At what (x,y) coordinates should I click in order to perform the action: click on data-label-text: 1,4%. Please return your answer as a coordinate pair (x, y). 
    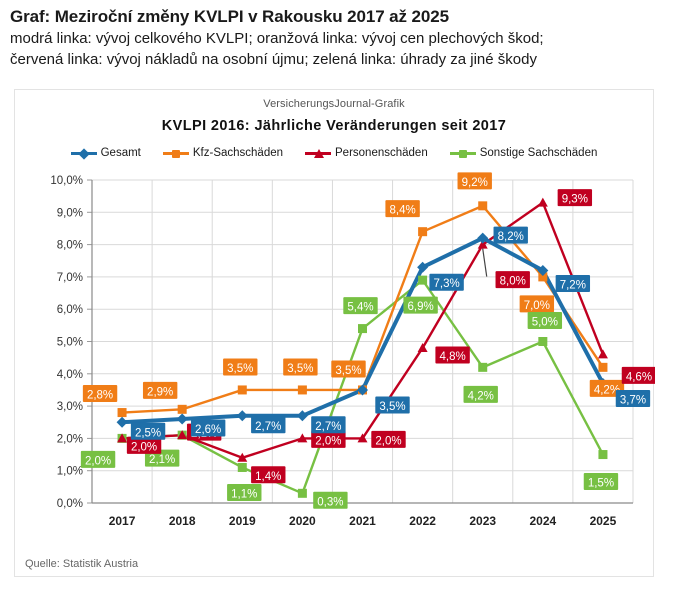
    Looking at the image, I should click on (268, 477).